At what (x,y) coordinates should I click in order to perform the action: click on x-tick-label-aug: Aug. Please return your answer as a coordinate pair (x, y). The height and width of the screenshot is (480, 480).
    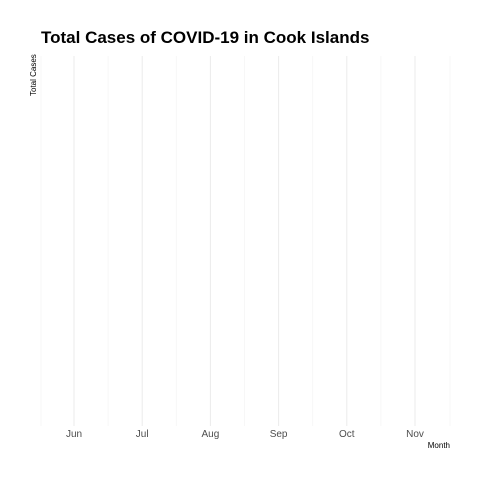
    Looking at the image, I should click on (211, 434).